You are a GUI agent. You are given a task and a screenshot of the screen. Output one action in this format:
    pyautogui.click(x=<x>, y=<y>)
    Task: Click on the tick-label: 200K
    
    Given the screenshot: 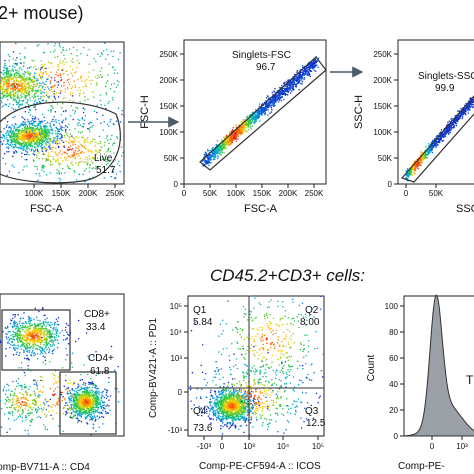 What is the action you would take?
    pyautogui.click(x=382, y=80)
    